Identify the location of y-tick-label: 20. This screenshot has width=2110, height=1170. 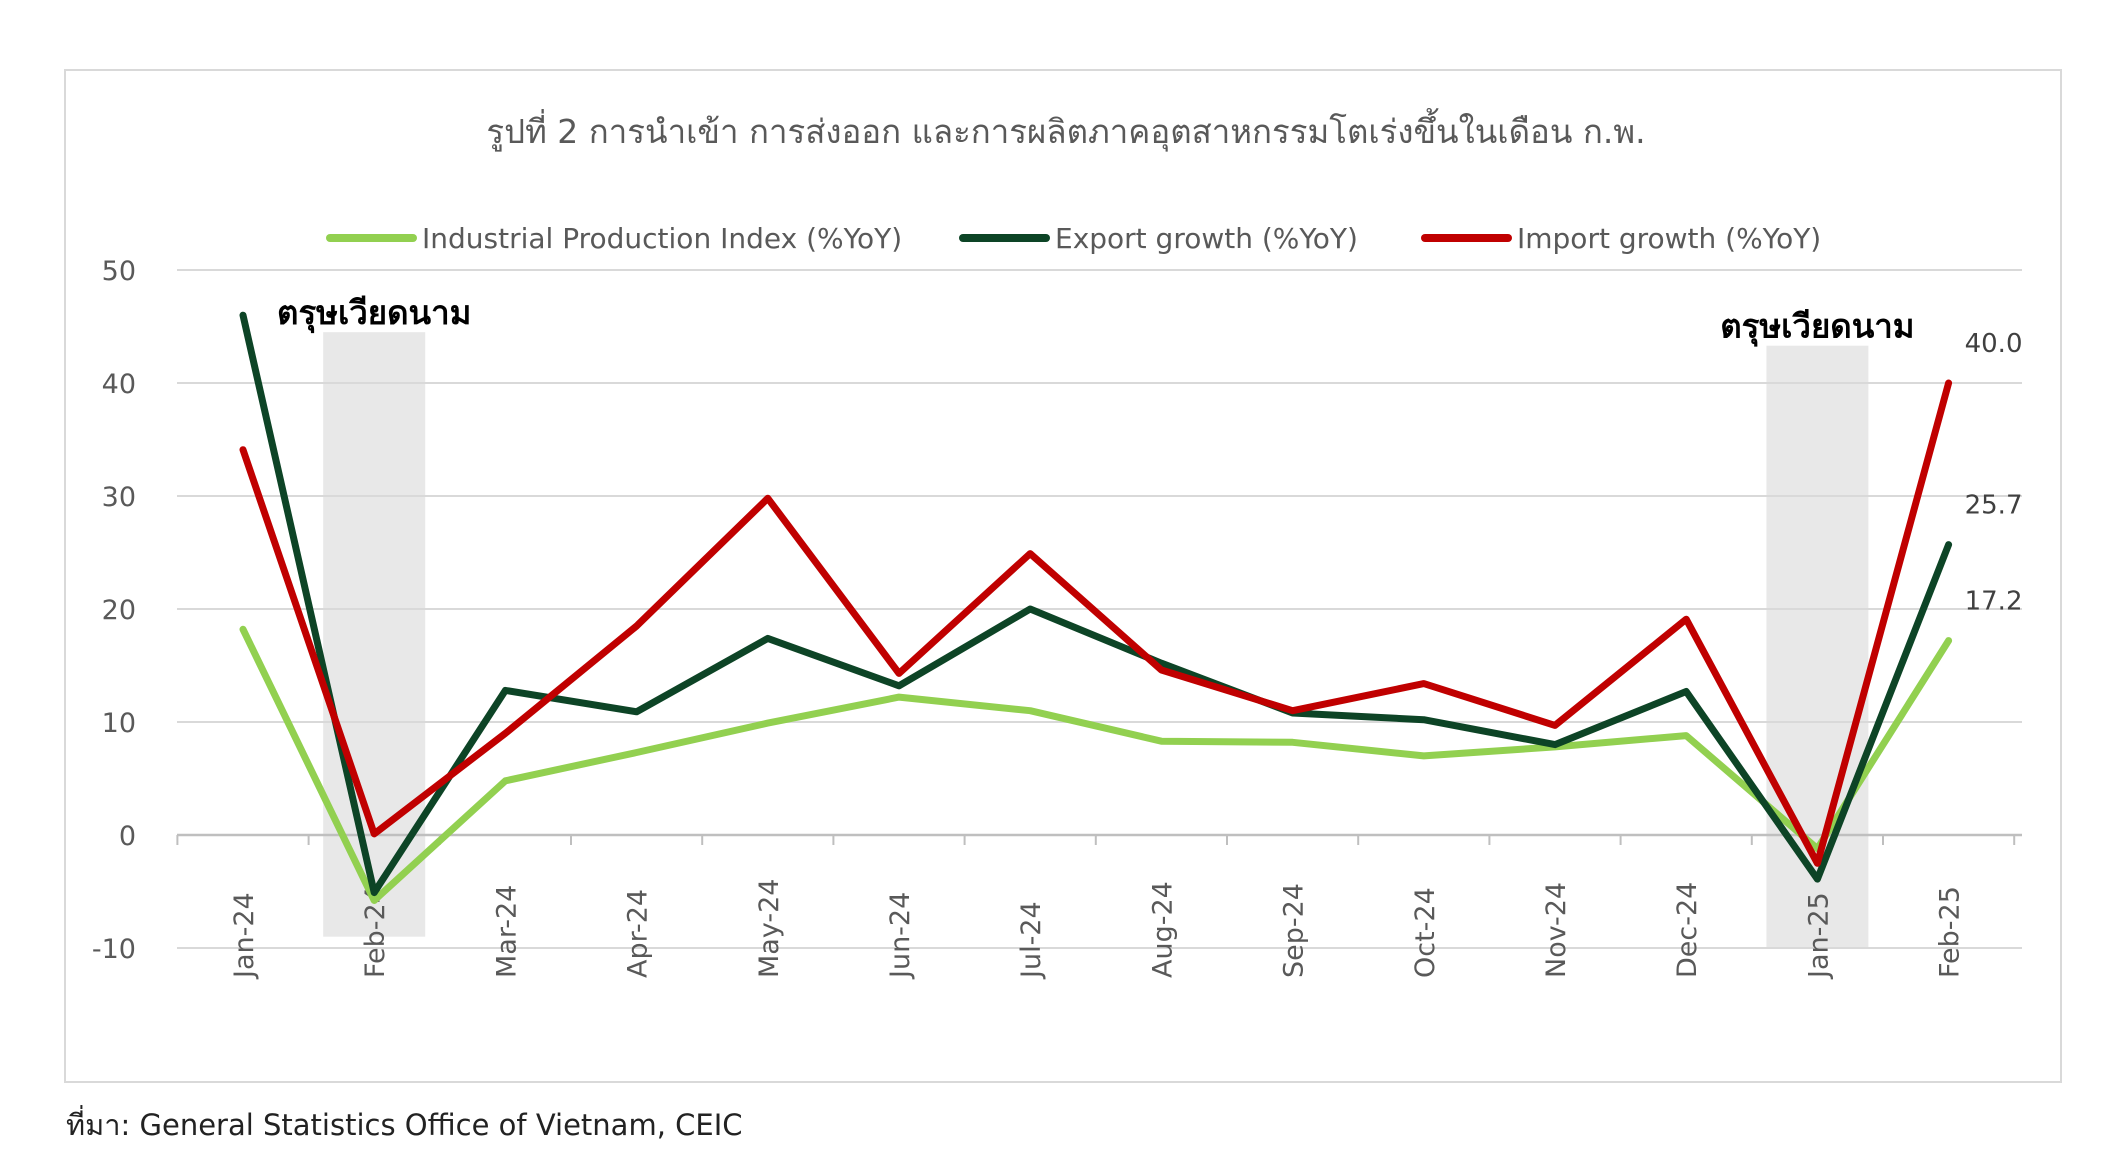
(119, 610).